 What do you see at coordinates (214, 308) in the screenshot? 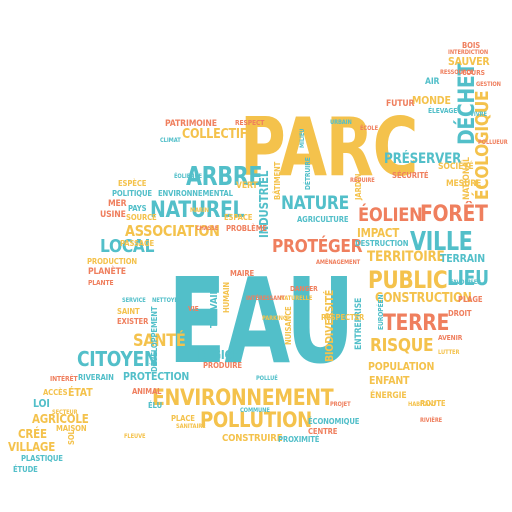
I see `word-travail: TRAVAIL` at bounding box center [214, 308].